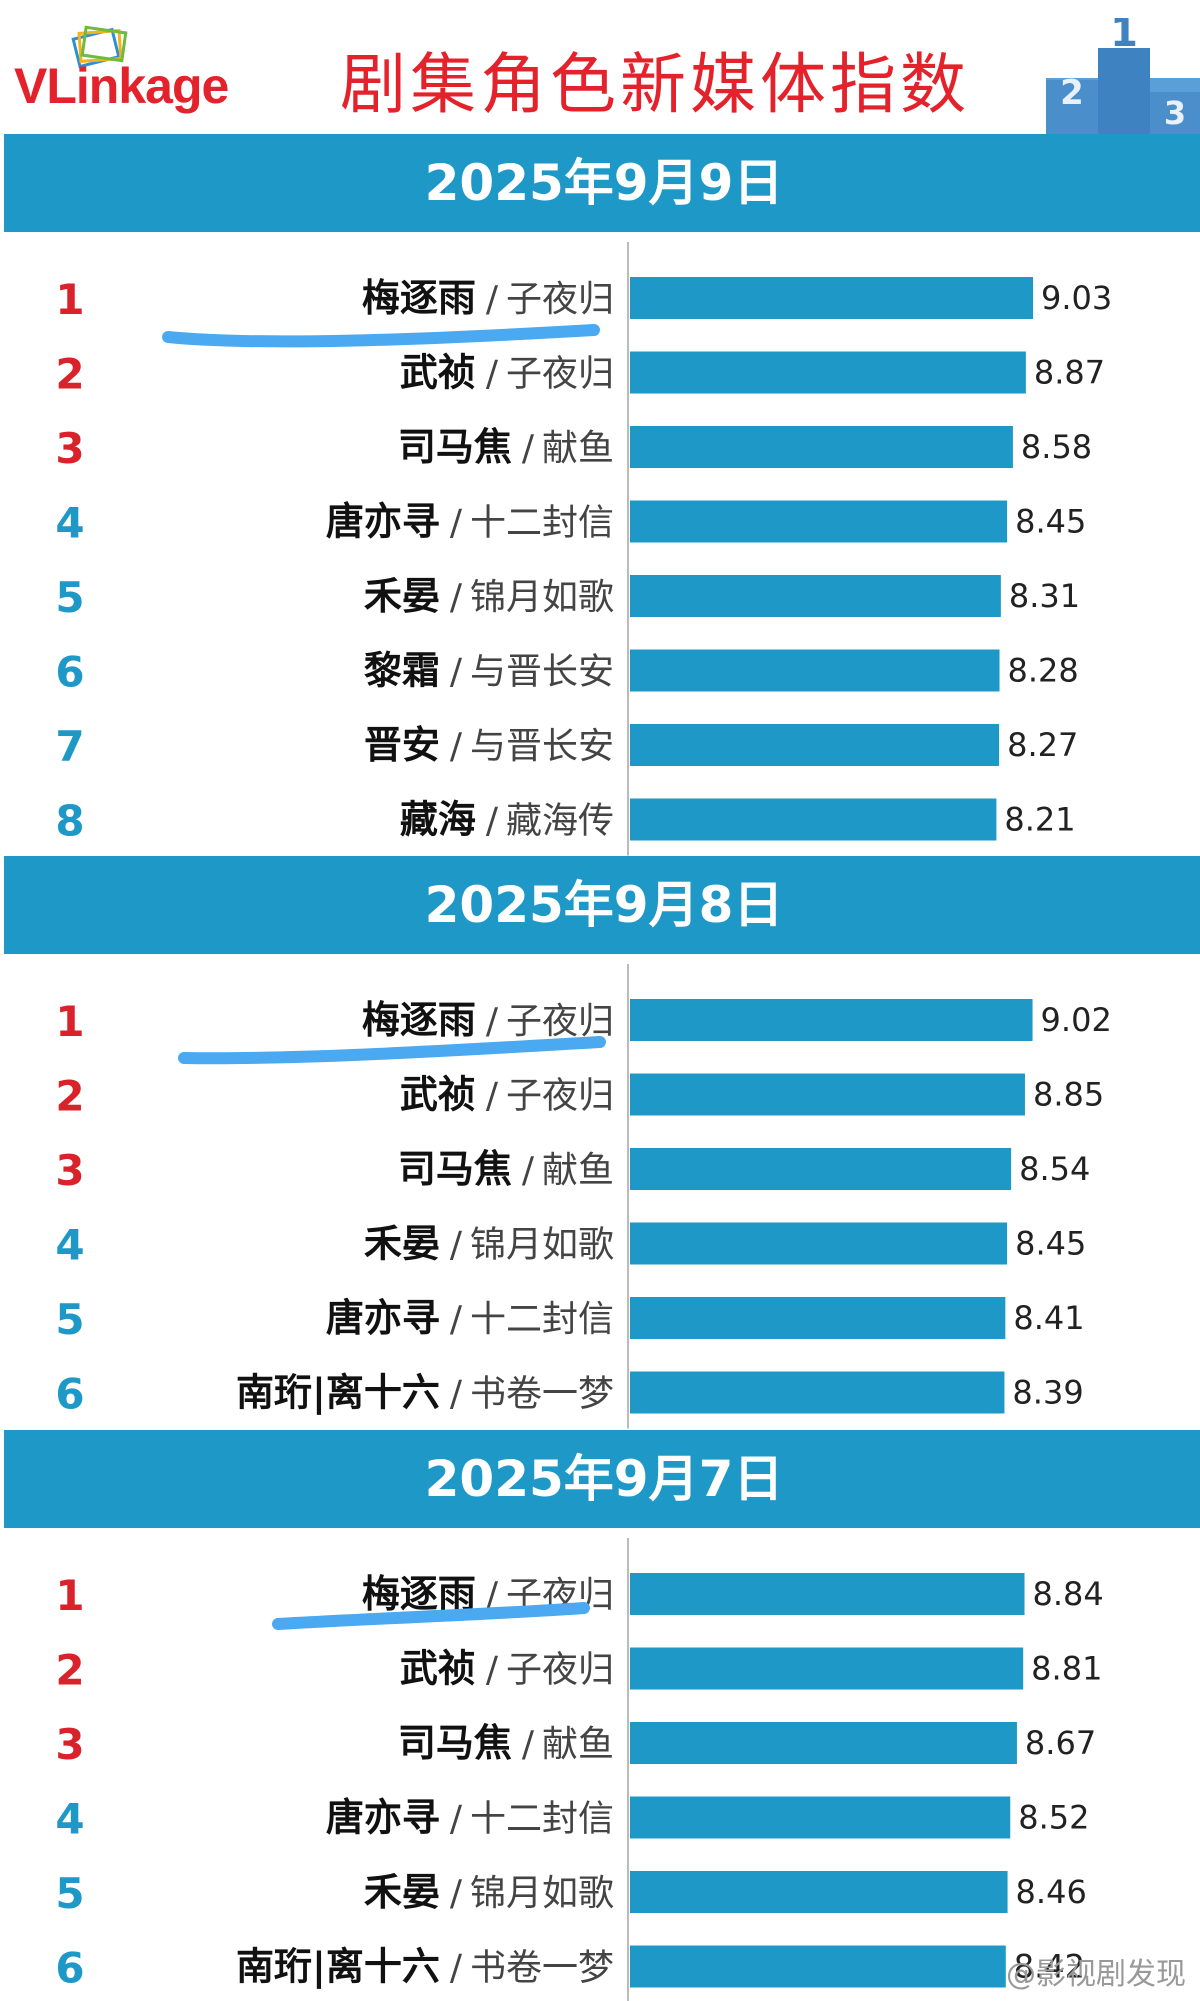 This screenshot has height=2001, width=1200. Describe the element at coordinates (383, 522) in the screenshot. I see `role-name: 唐亦寻` at that location.